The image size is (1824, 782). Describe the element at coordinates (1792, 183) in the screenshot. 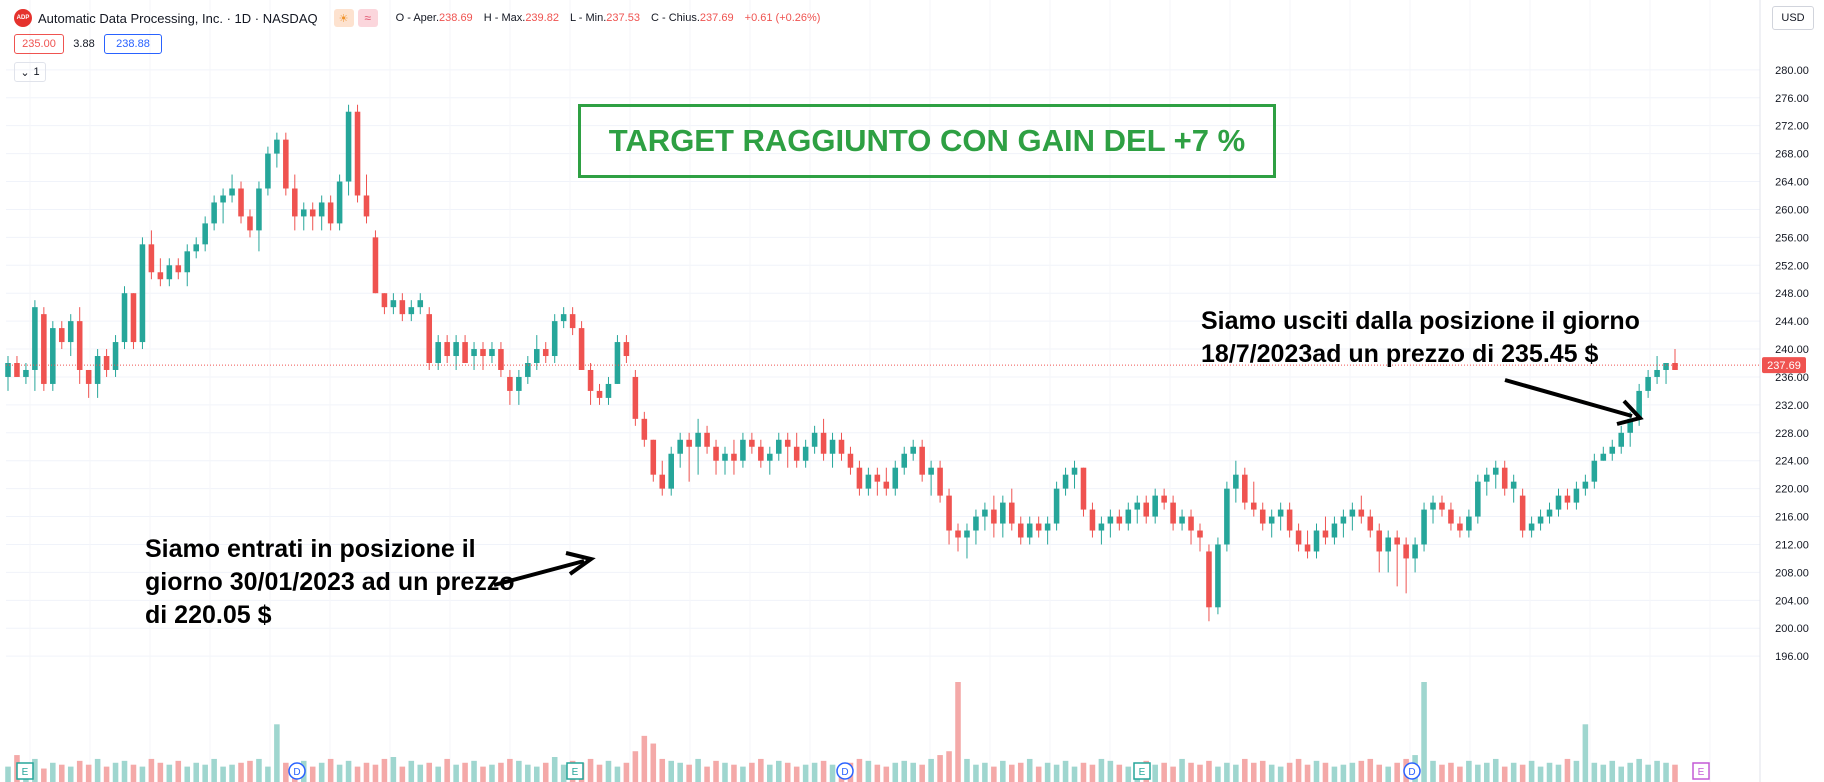

I see `y-tick-label: 264.00` at that location.